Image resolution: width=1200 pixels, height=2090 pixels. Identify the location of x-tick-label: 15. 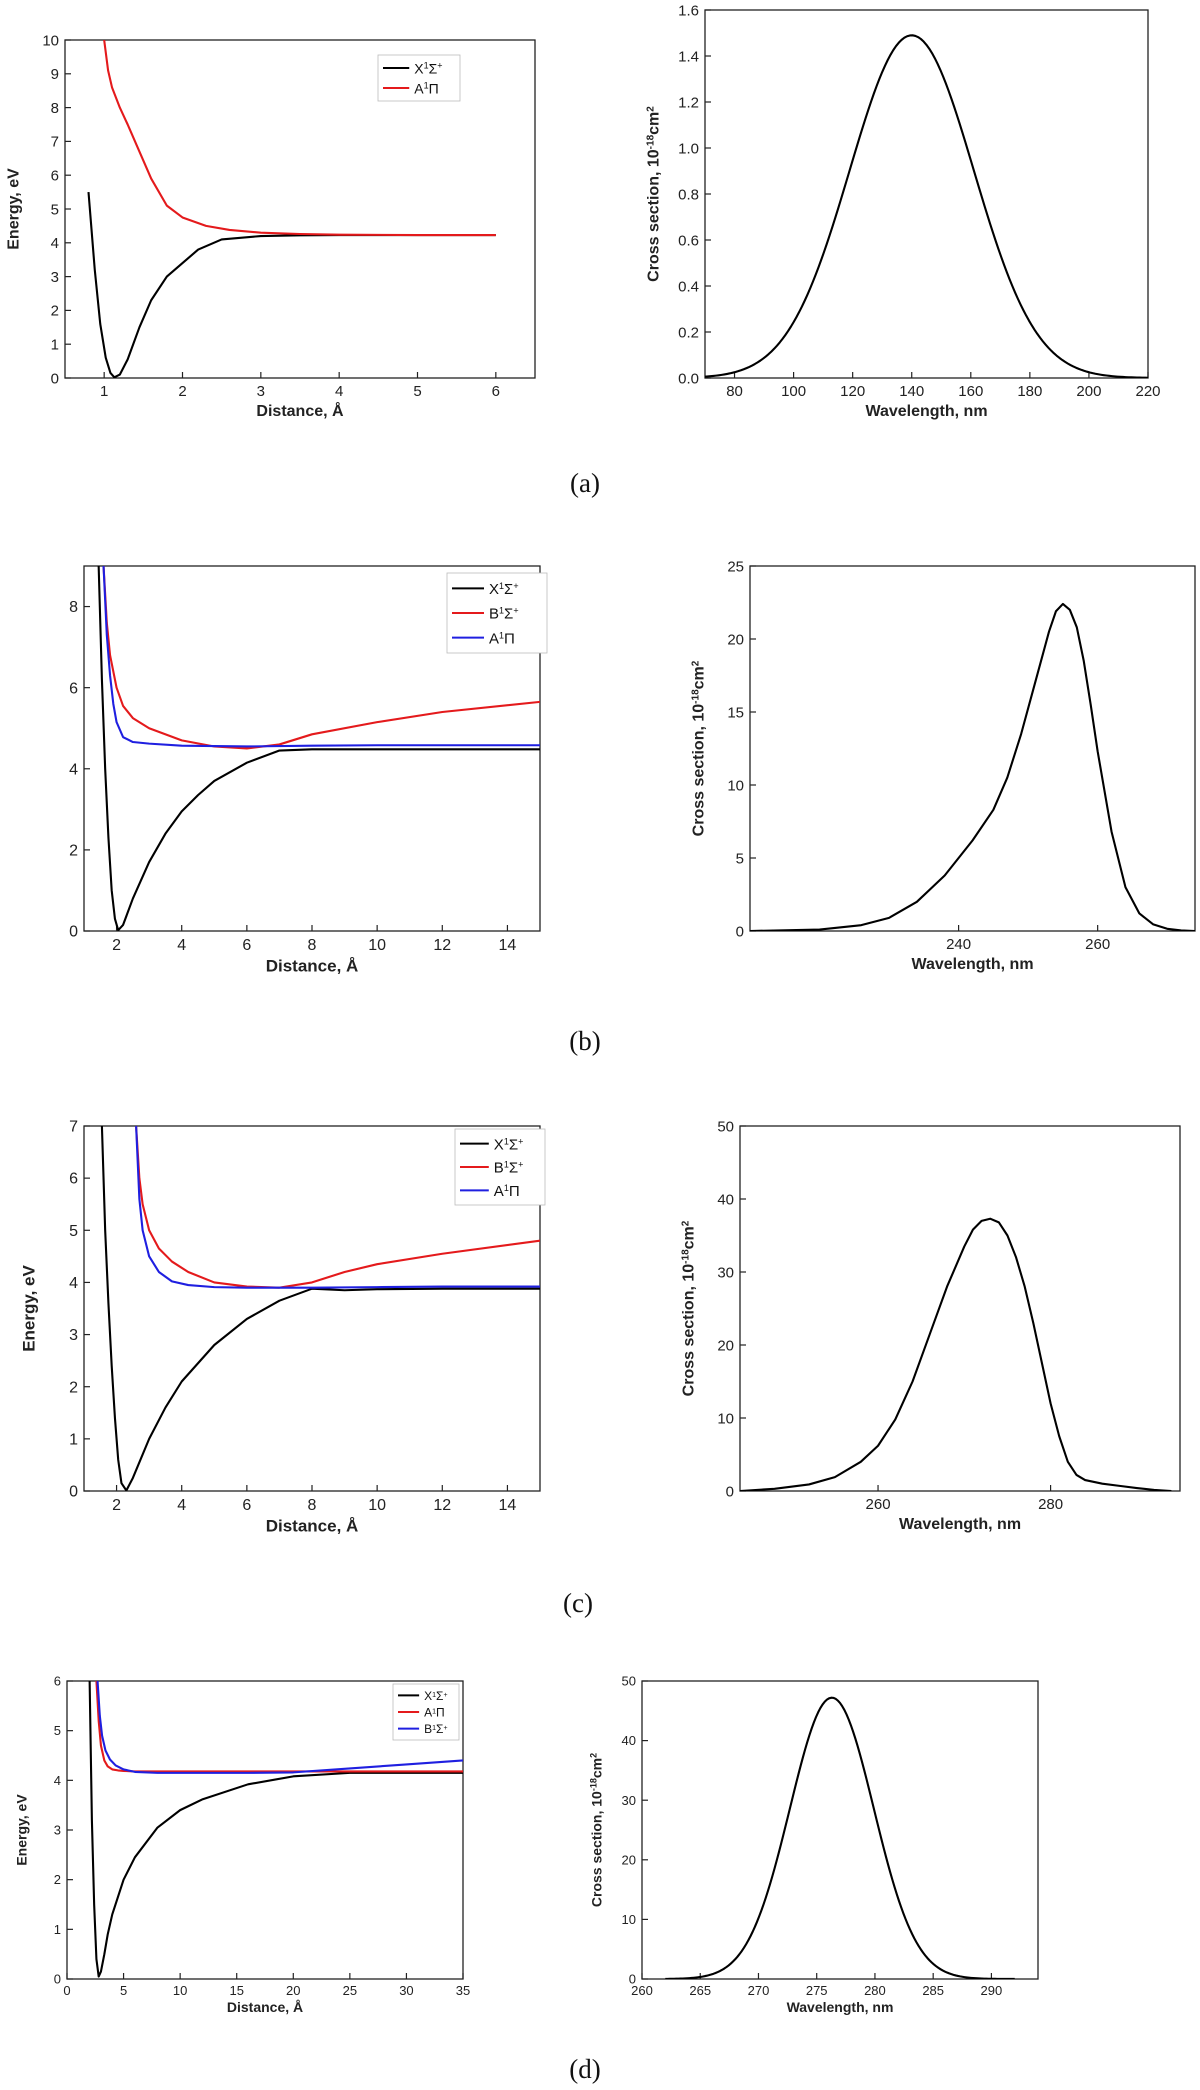
(236, 1990).